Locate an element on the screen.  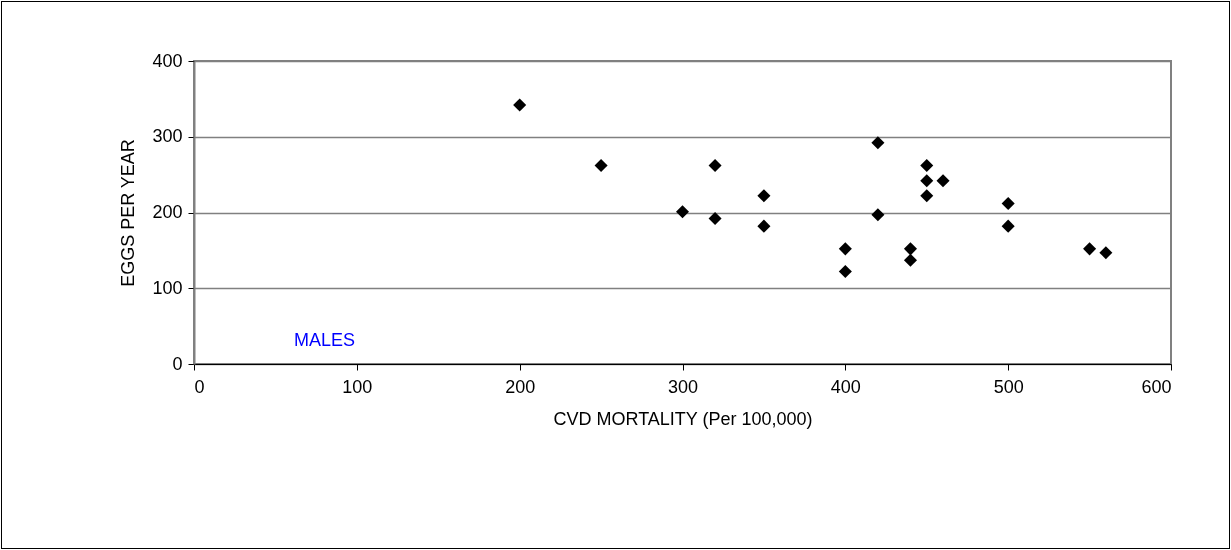
x-tick-label: 0 is located at coordinates (199, 386).